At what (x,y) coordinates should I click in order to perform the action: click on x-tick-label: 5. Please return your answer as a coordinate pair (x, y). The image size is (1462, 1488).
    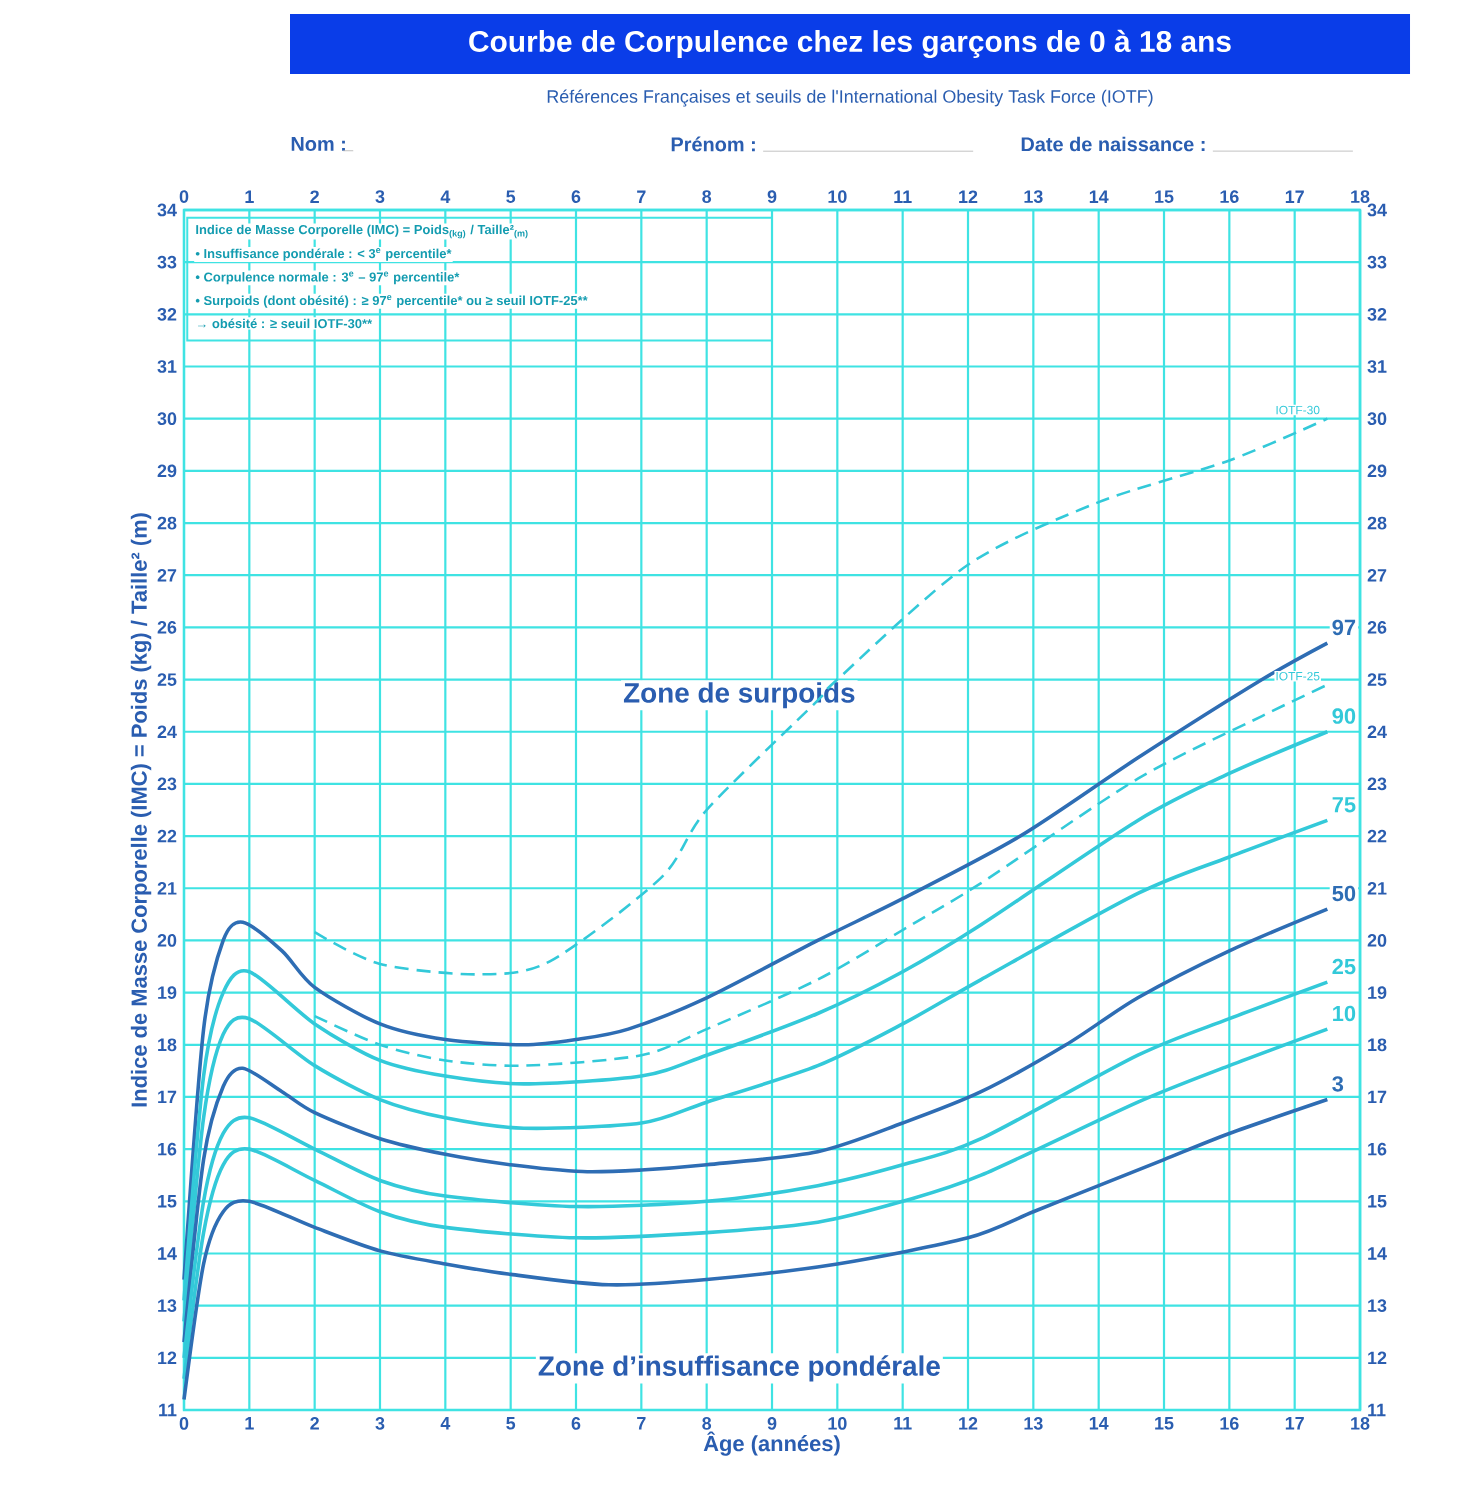
    Looking at the image, I should click on (511, 1423).